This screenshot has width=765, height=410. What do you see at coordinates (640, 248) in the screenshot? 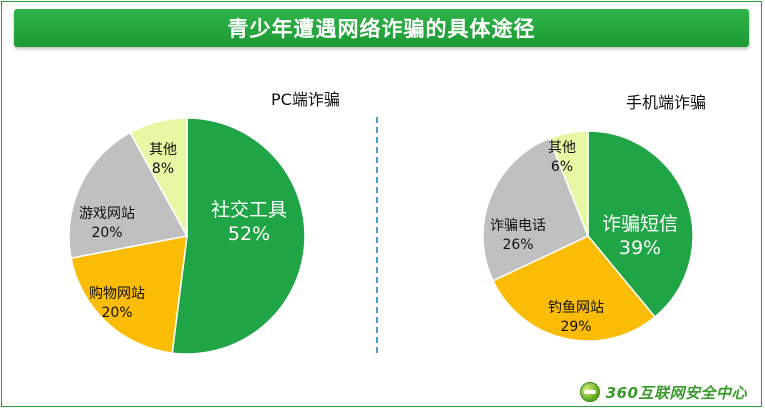
I see `mobile-slice-value-0: 39%` at bounding box center [640, 248].